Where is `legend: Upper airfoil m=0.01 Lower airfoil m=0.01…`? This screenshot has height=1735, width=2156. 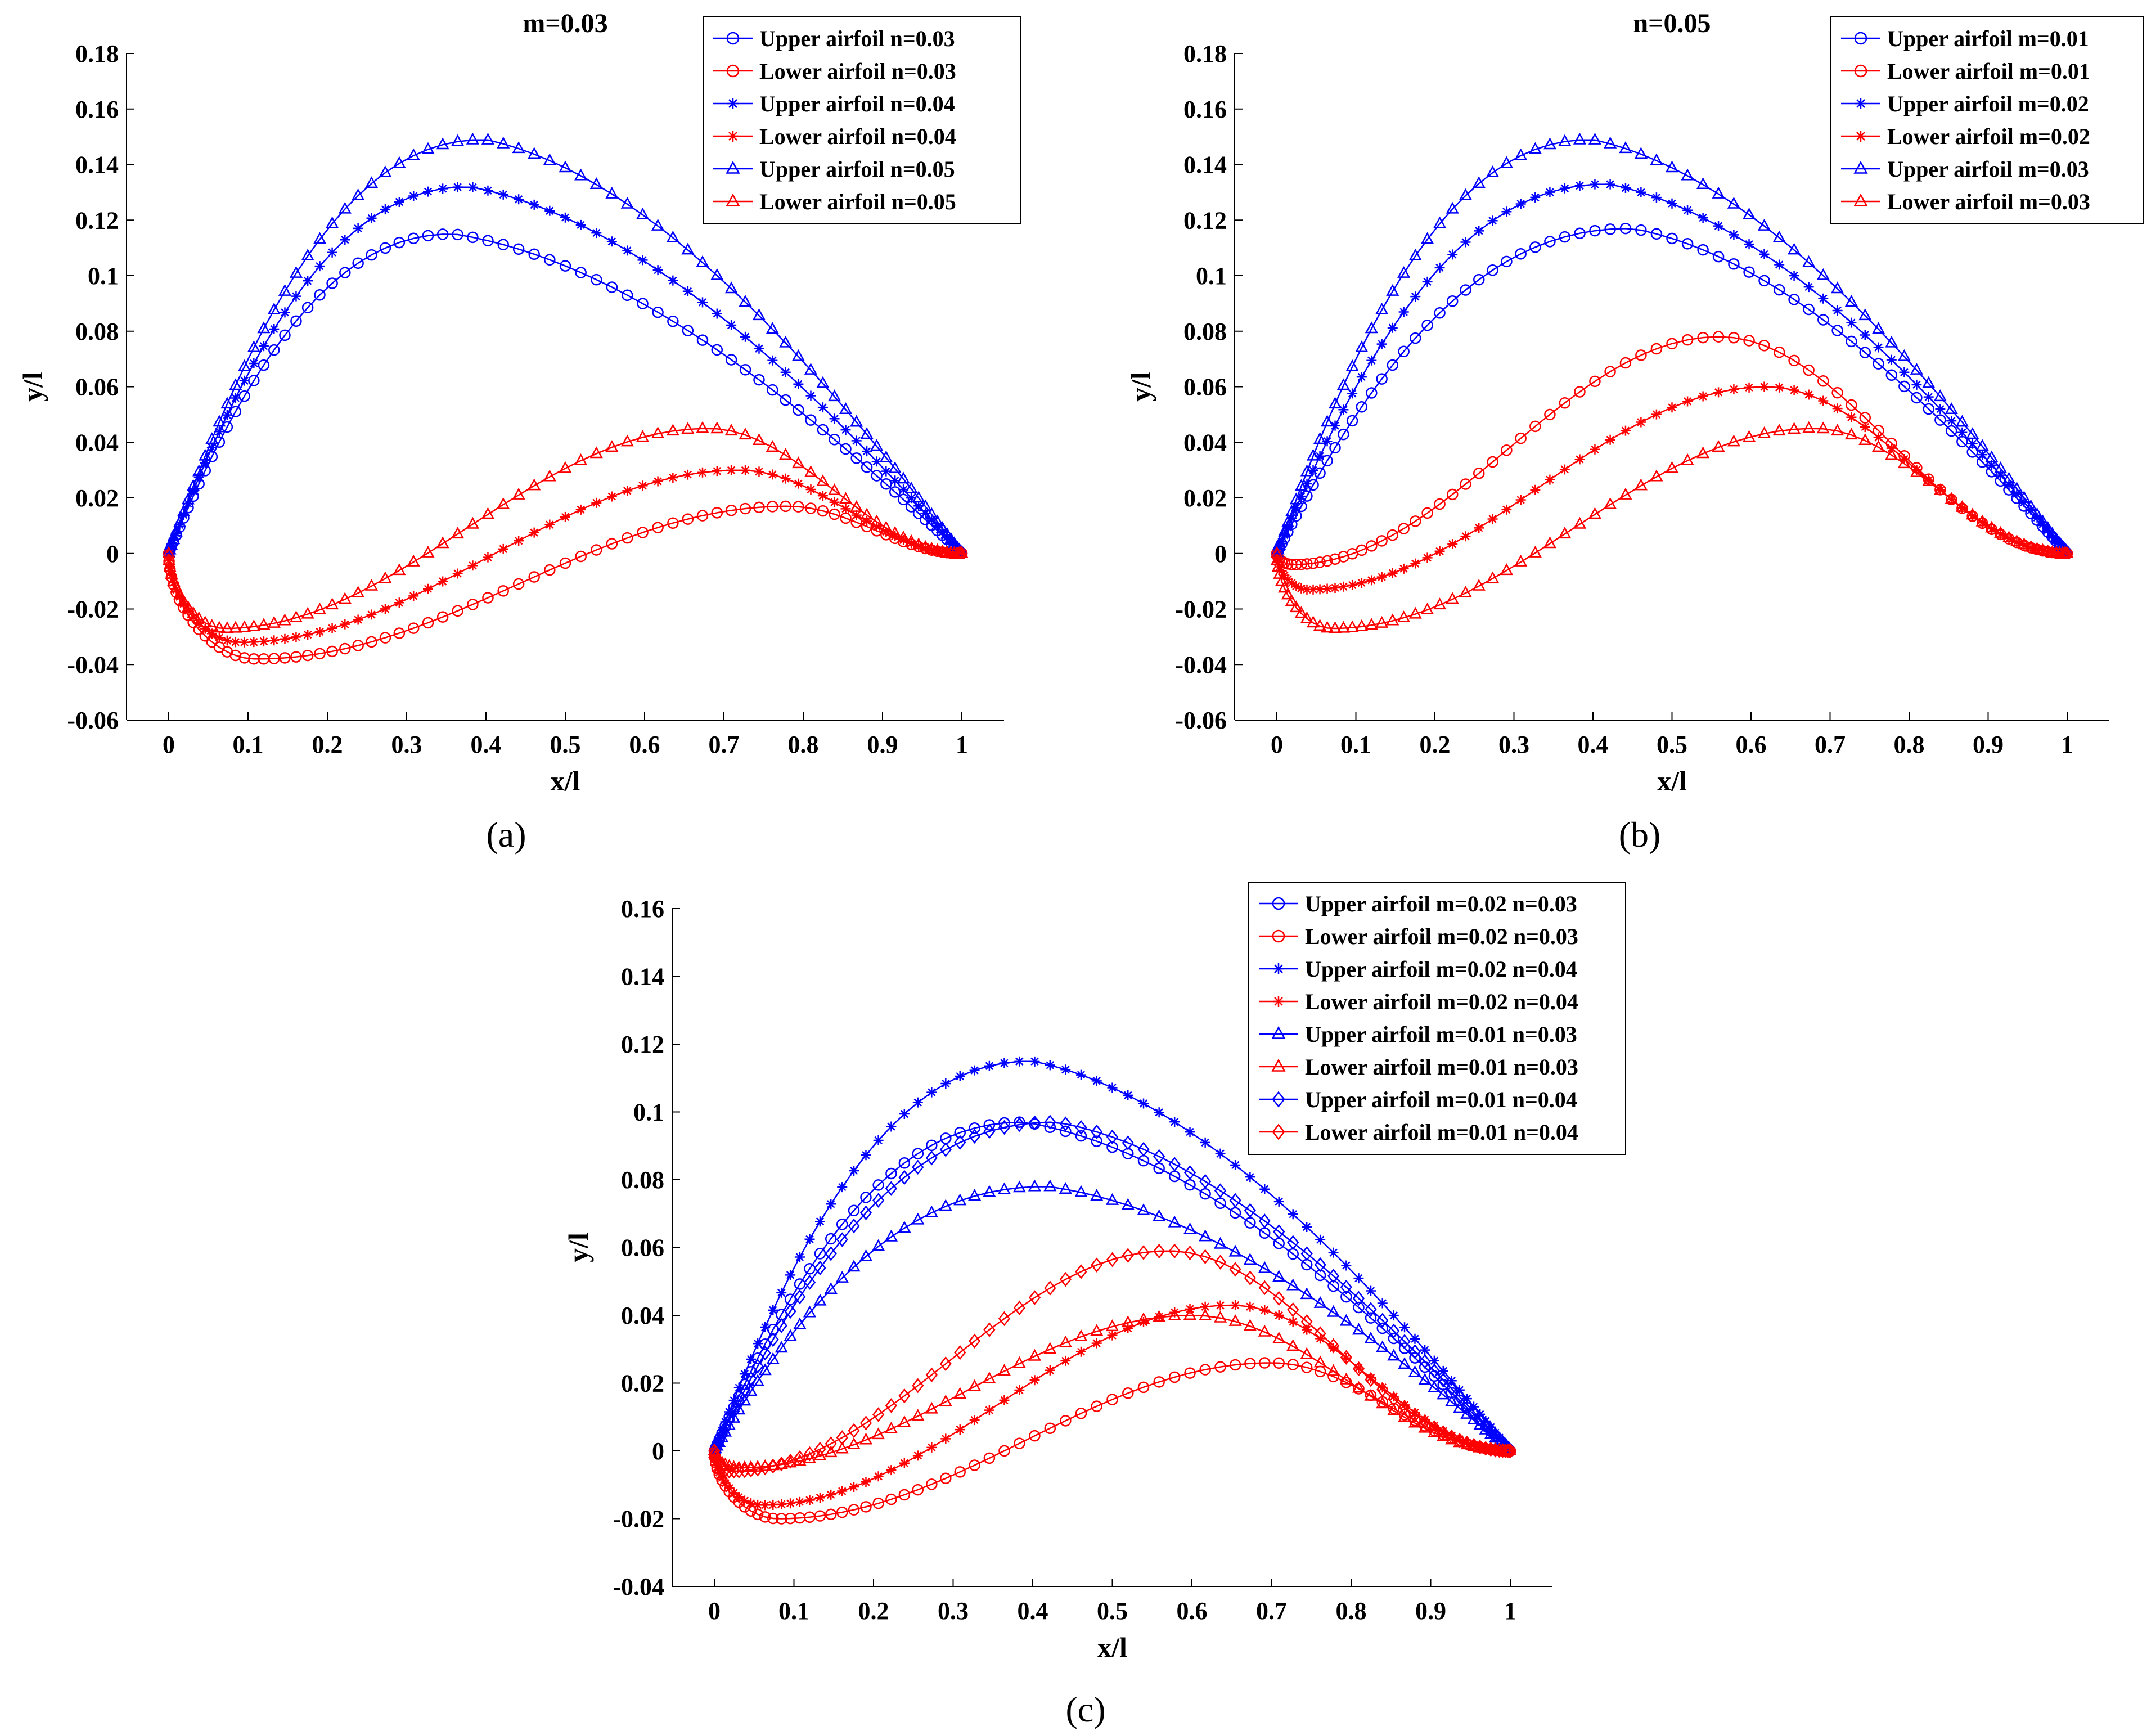
legend: Upper airfoil m=0.01 Lower airfoil m=0.01… is located at coordinates (1987, 120).